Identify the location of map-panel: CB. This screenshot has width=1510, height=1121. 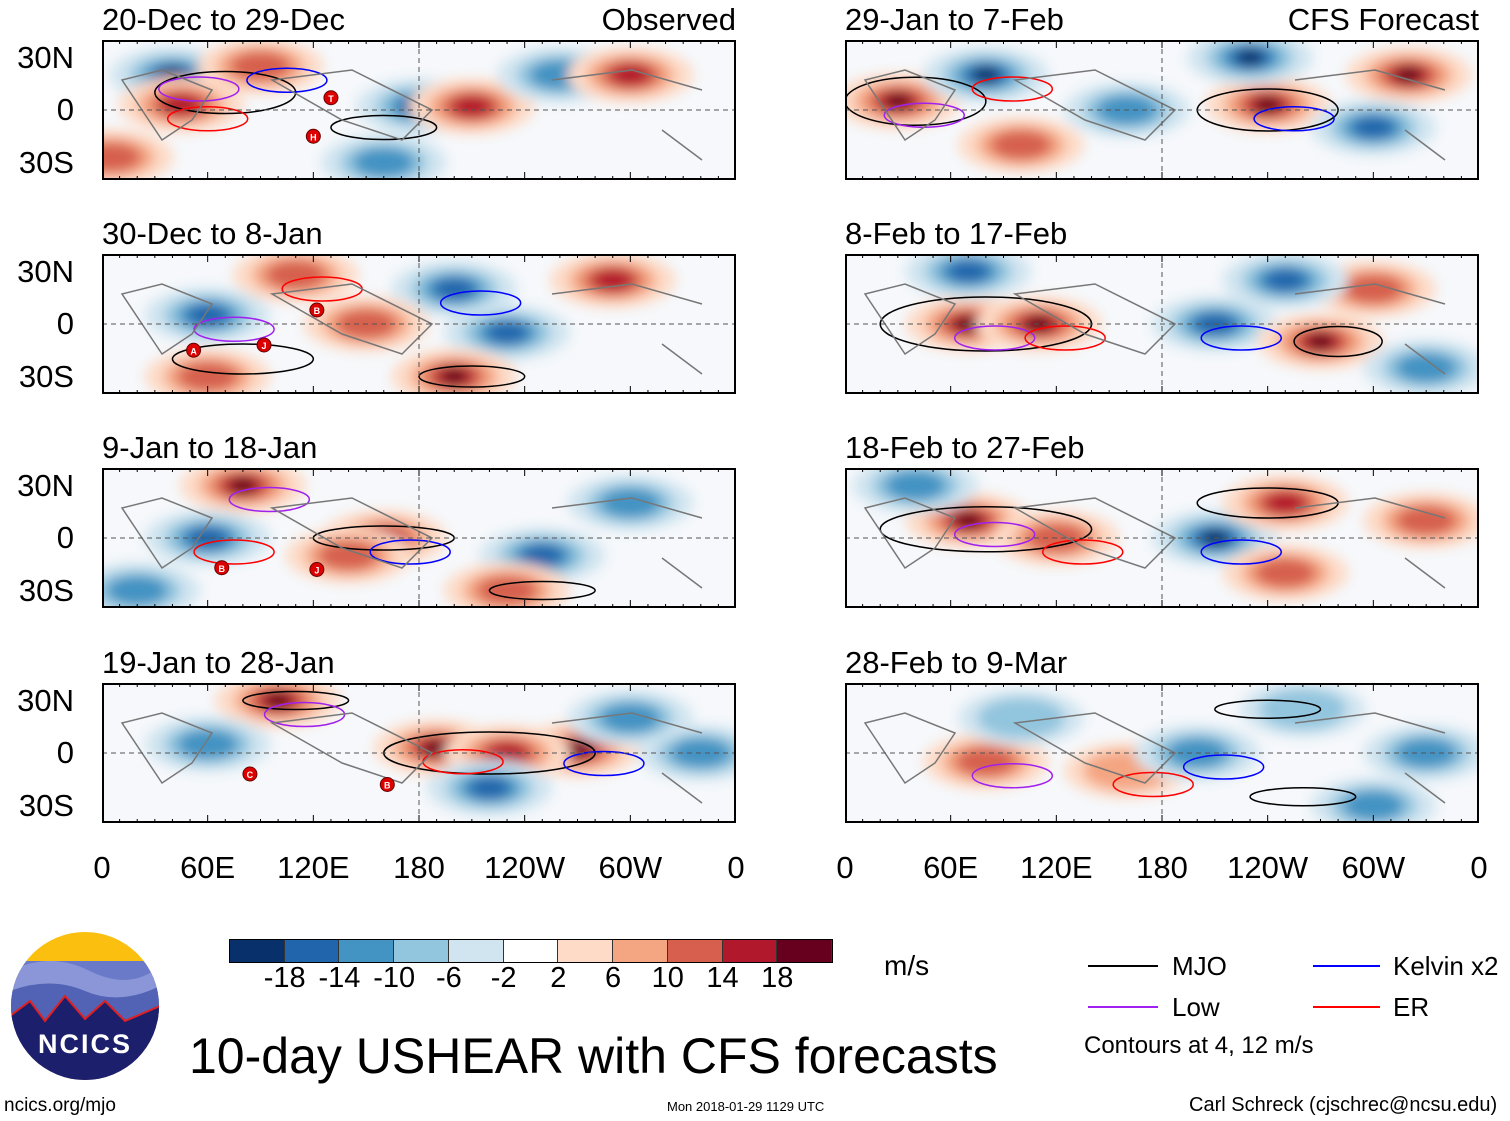
(419, 753).